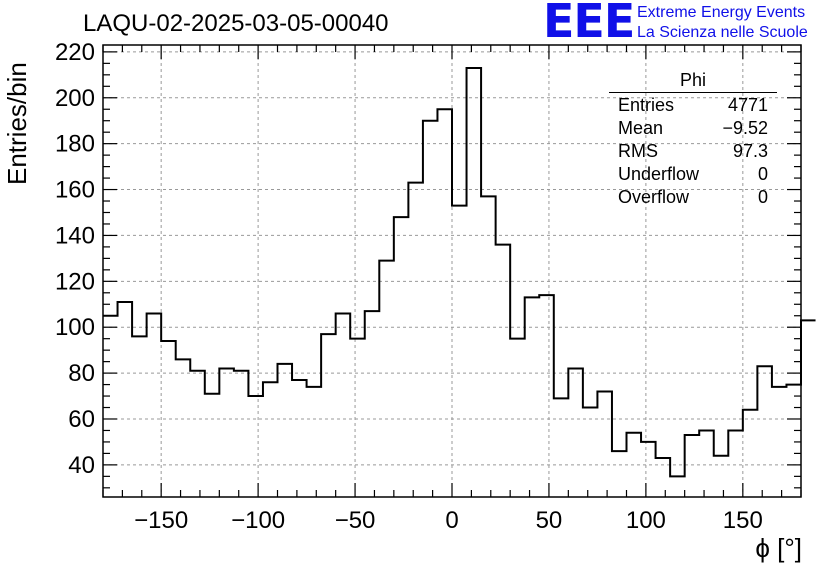 The image size is (836, 572). I want to click on x-tick-label: 0, so click(451, 520).